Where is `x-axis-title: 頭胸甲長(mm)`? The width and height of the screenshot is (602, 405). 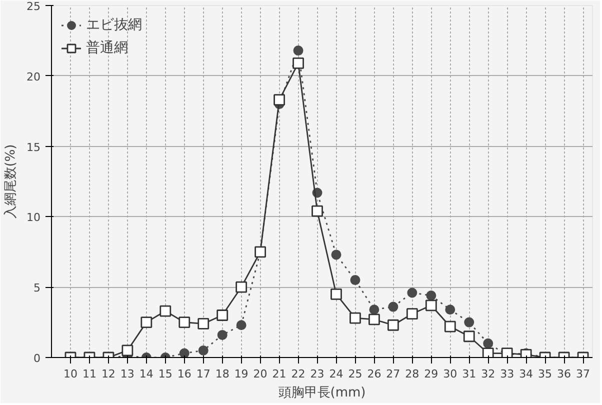
x-axis-title: 頭胸甲長(mm) is located at coordinates (322, 393).